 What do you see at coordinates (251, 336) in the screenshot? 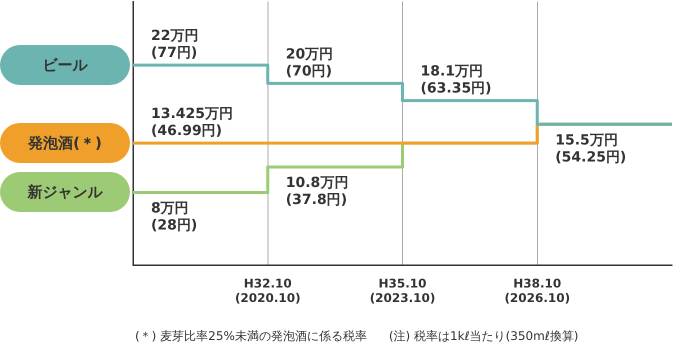
I see `text: (＊) 麦芽比率25%未満の発泡酒に係る税率` at bounding box center [251, 336].